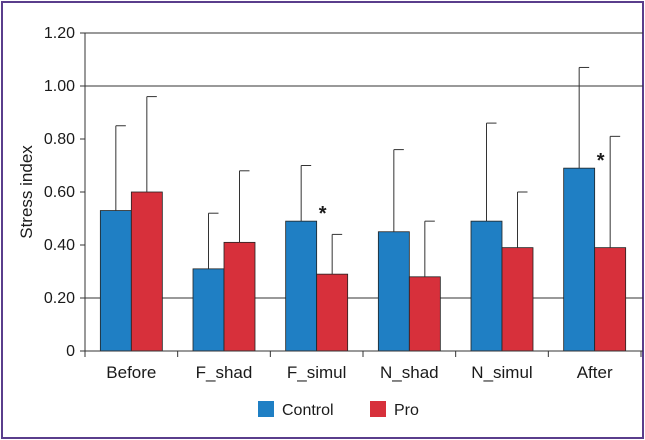 Image resolution: width=645 pixels, height=440 pixels. I want to click on y-tick-label: 0.20, so click(59, 298).